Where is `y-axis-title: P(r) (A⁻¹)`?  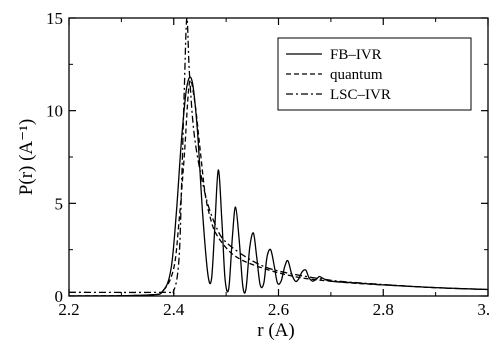
y-axis-title: P(r) (A⁻¹) is located at coordinates (26, 157).